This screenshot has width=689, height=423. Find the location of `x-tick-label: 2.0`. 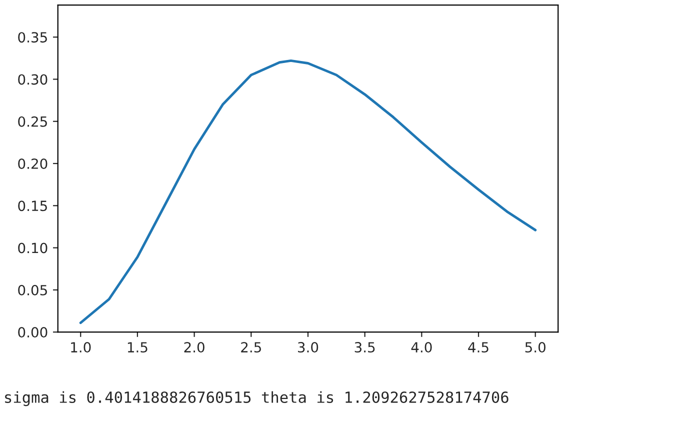

x-tick-label: 2.0 is located at coordinates (194, 347).